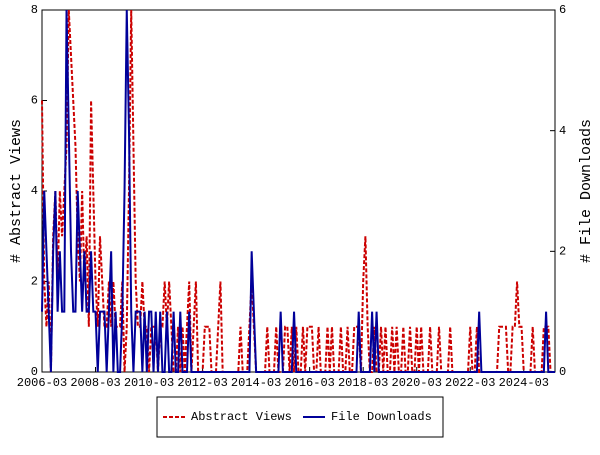 This screenshot has width=600, height=455. Describe the element at coordinates (34, 282) in the screenshot. I see `y-tick-label: 2` at that location.